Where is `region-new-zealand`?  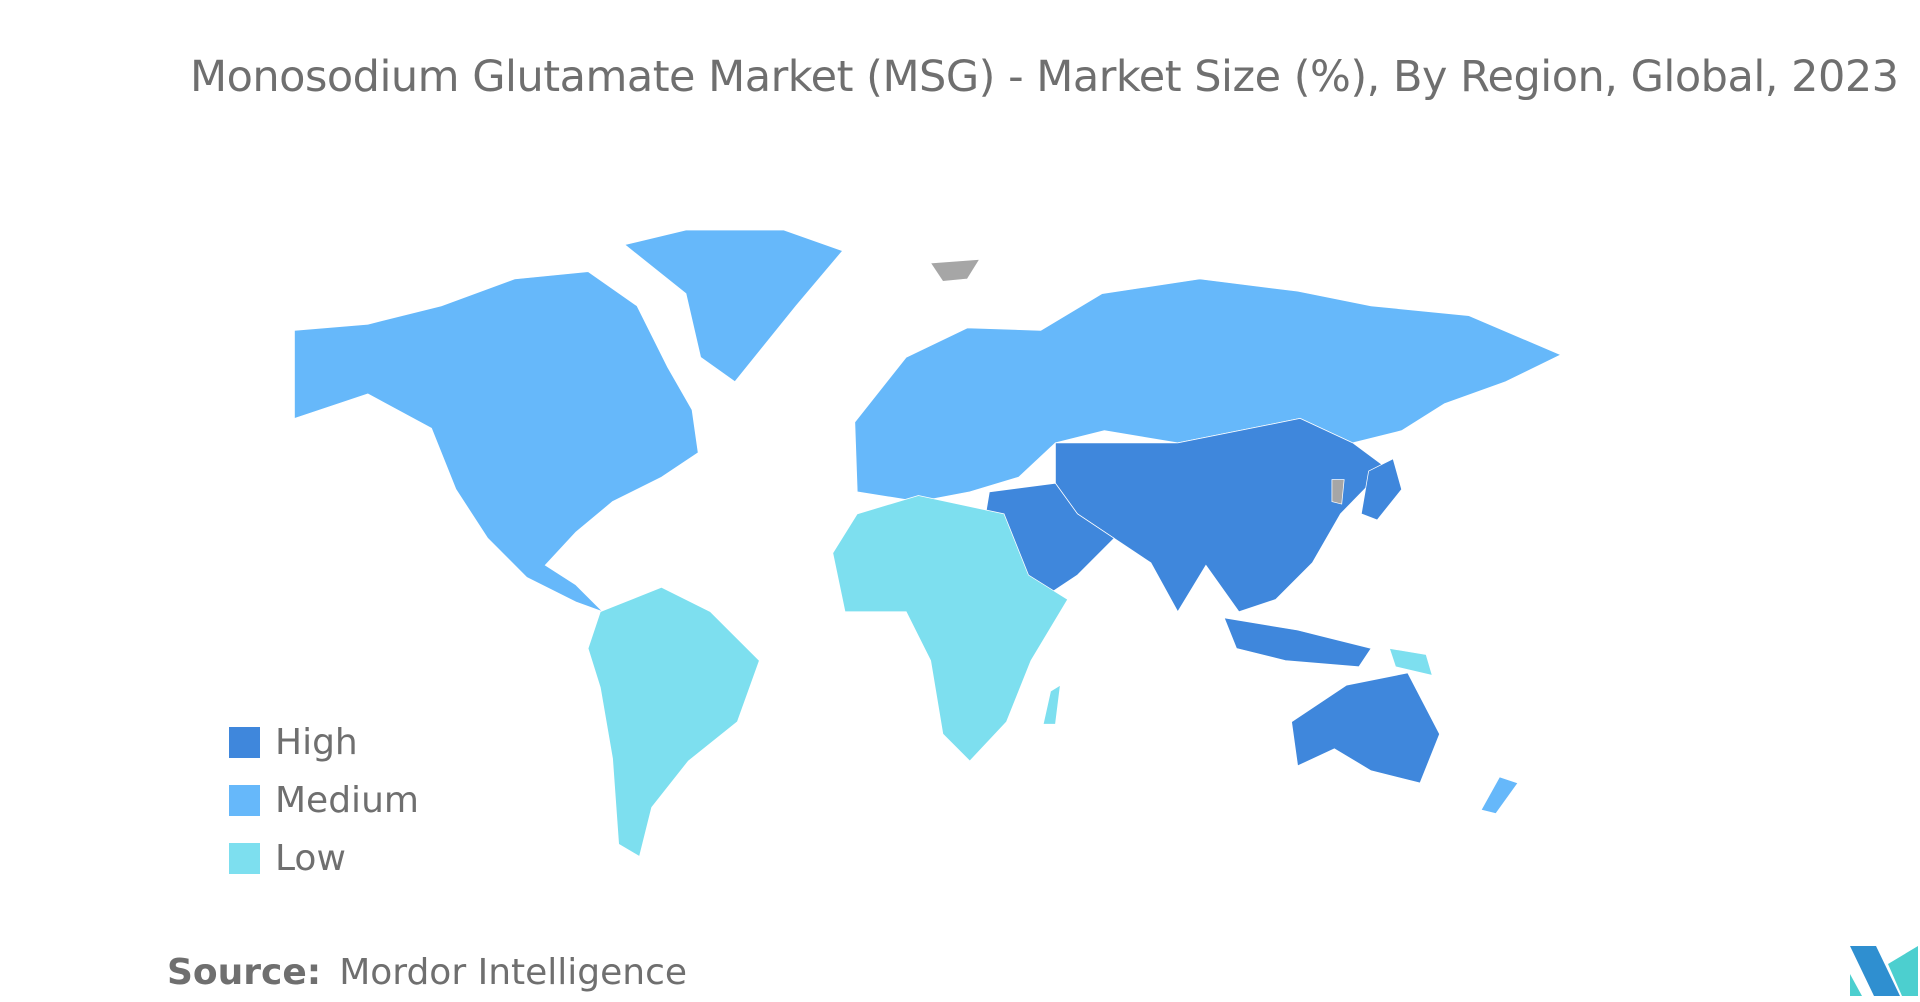
region-new-zealand is located at coordinates (1499, 795).